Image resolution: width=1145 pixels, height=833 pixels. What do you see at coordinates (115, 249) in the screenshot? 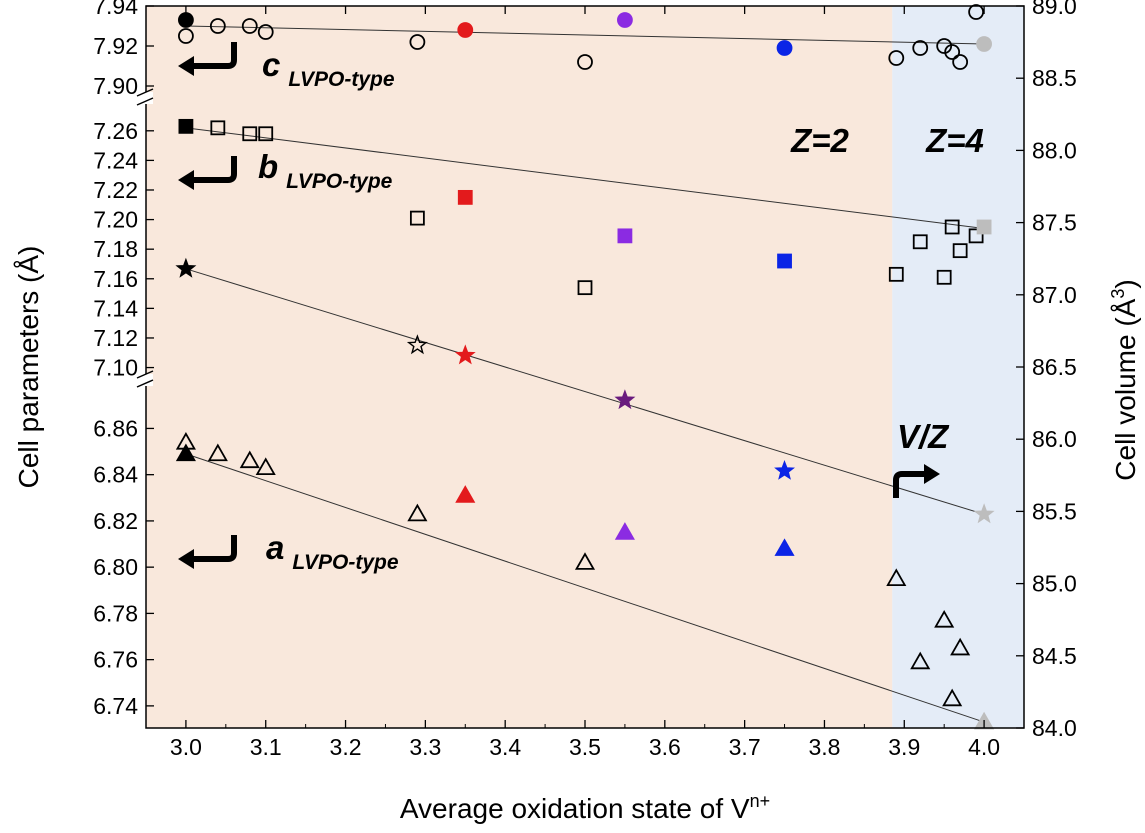
I see `y-tick-label-left: 7.18` at bounding box center [115, 249].